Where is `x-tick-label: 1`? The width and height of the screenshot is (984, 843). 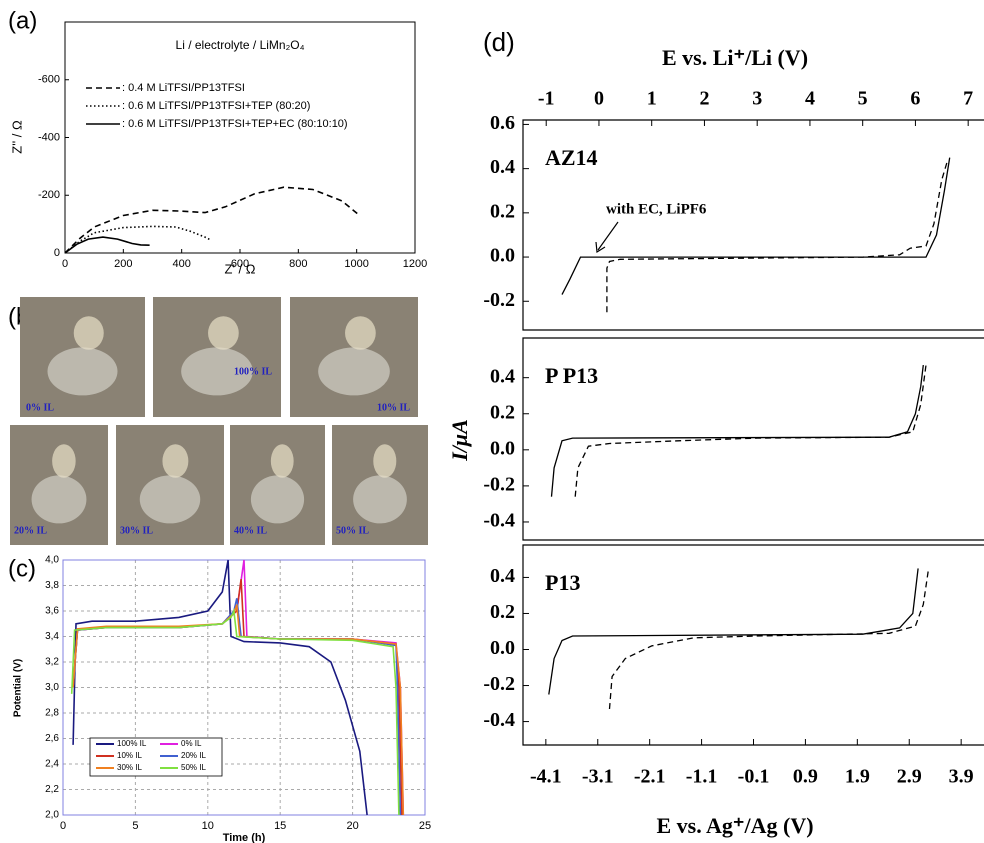 x-tick-label: 1 is located at coordinates (652, 99).